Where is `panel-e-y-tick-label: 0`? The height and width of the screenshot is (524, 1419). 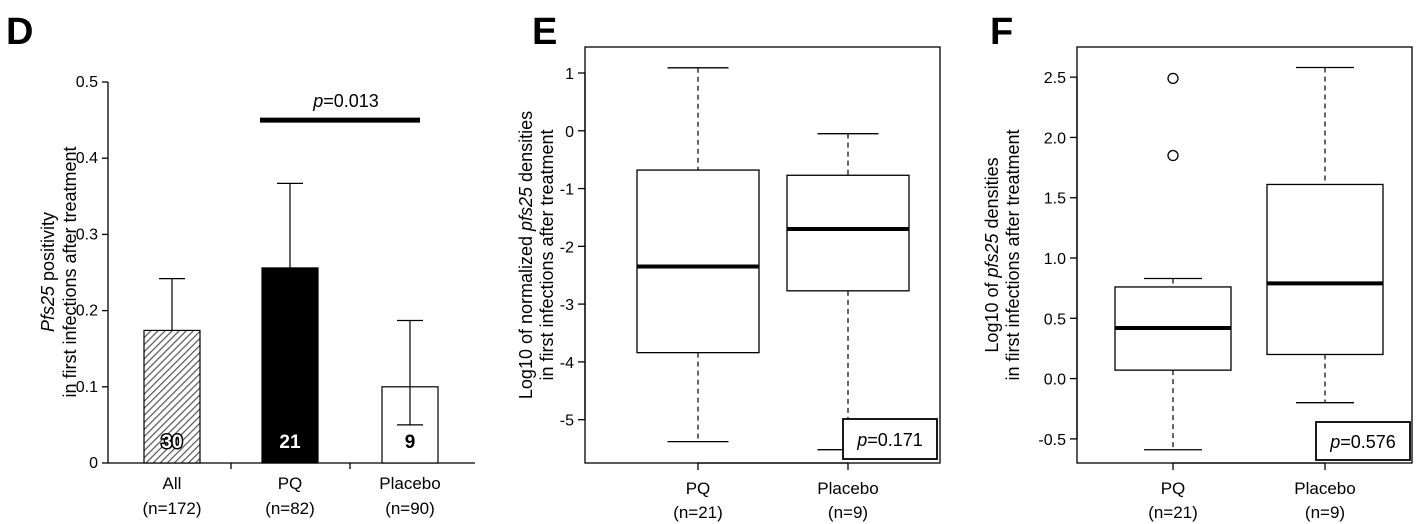 panel-e-y-tick-label: 0 is located at coordinates (569, 132).